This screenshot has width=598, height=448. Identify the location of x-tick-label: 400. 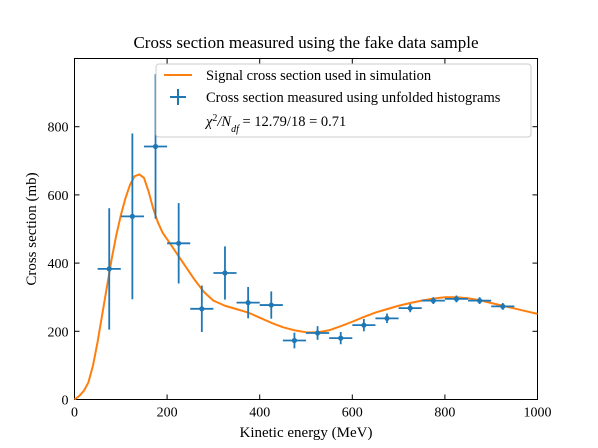
(259, 413).